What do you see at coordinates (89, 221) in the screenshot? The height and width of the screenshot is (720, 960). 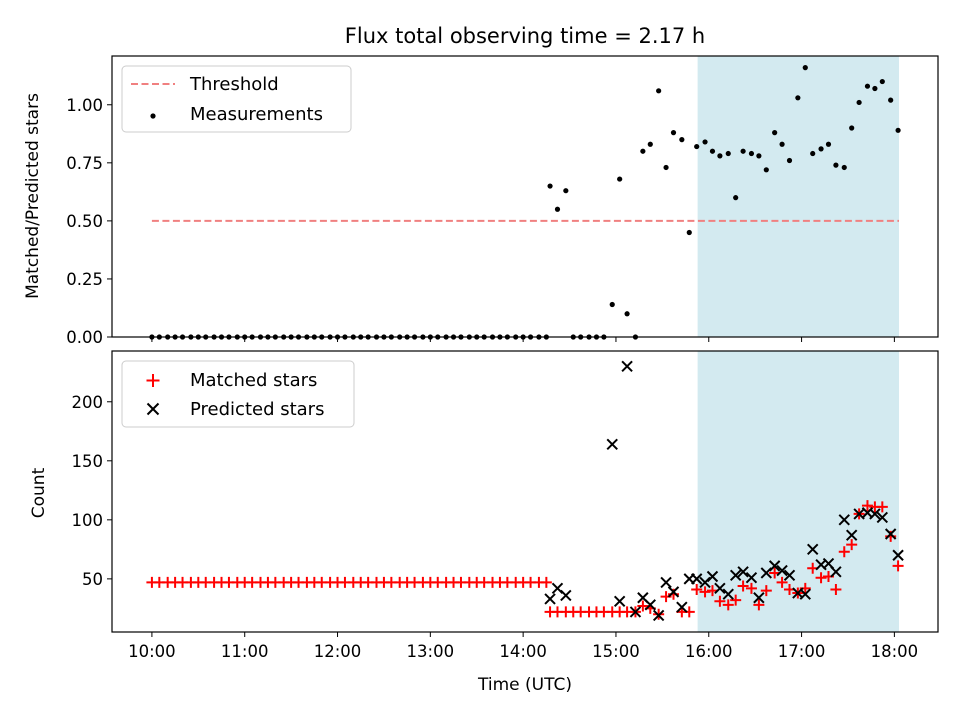 I see `top-y-ticks: 0.00 0.25 0.50 0.75 1.00` at bounding box center [89, 221].